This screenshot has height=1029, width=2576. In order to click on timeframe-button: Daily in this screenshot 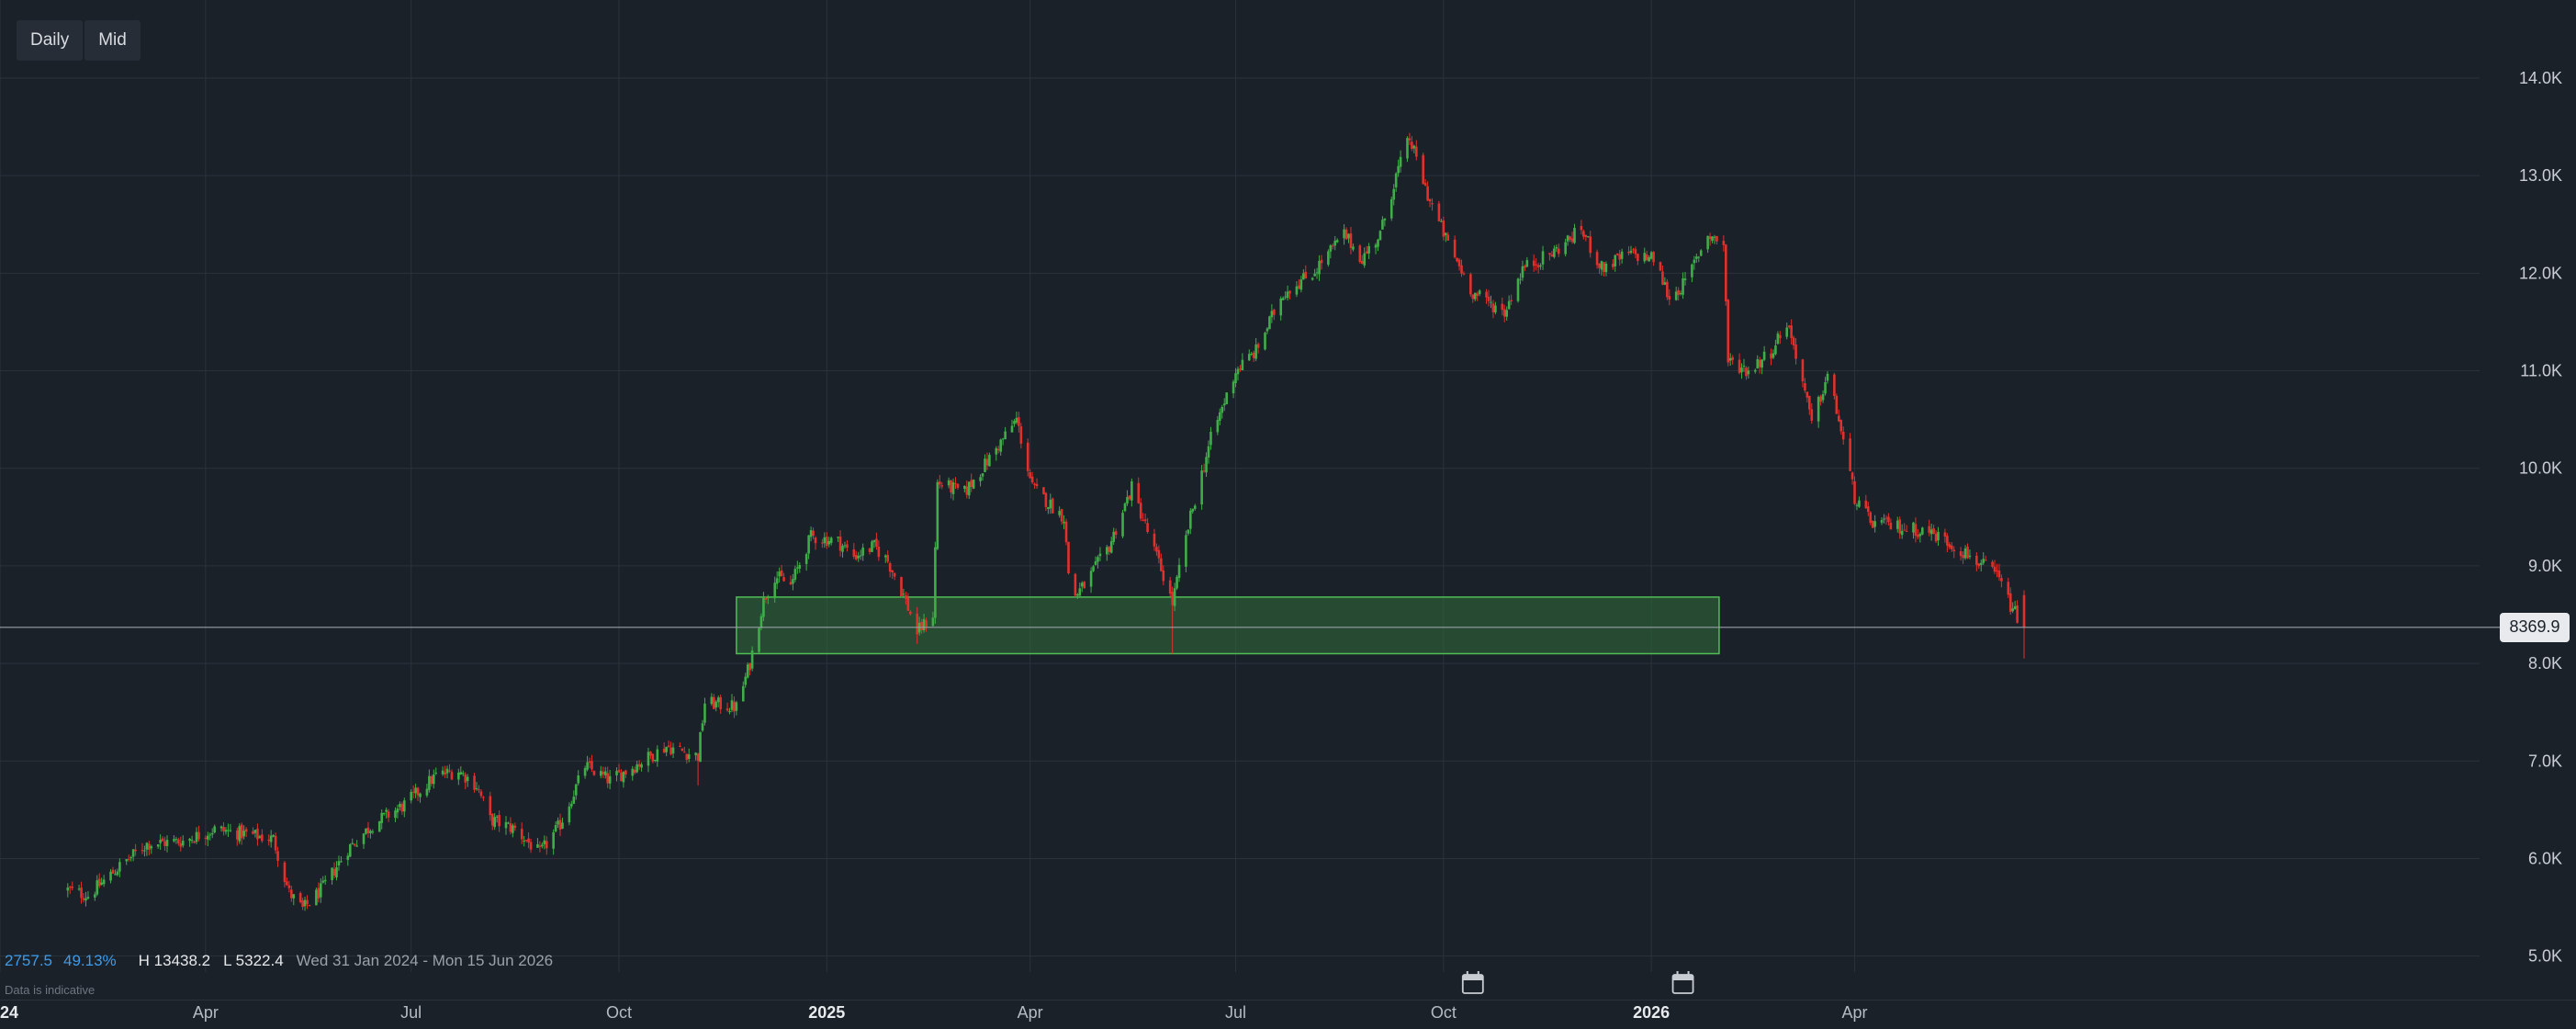, I will do `click(50, 40)`.